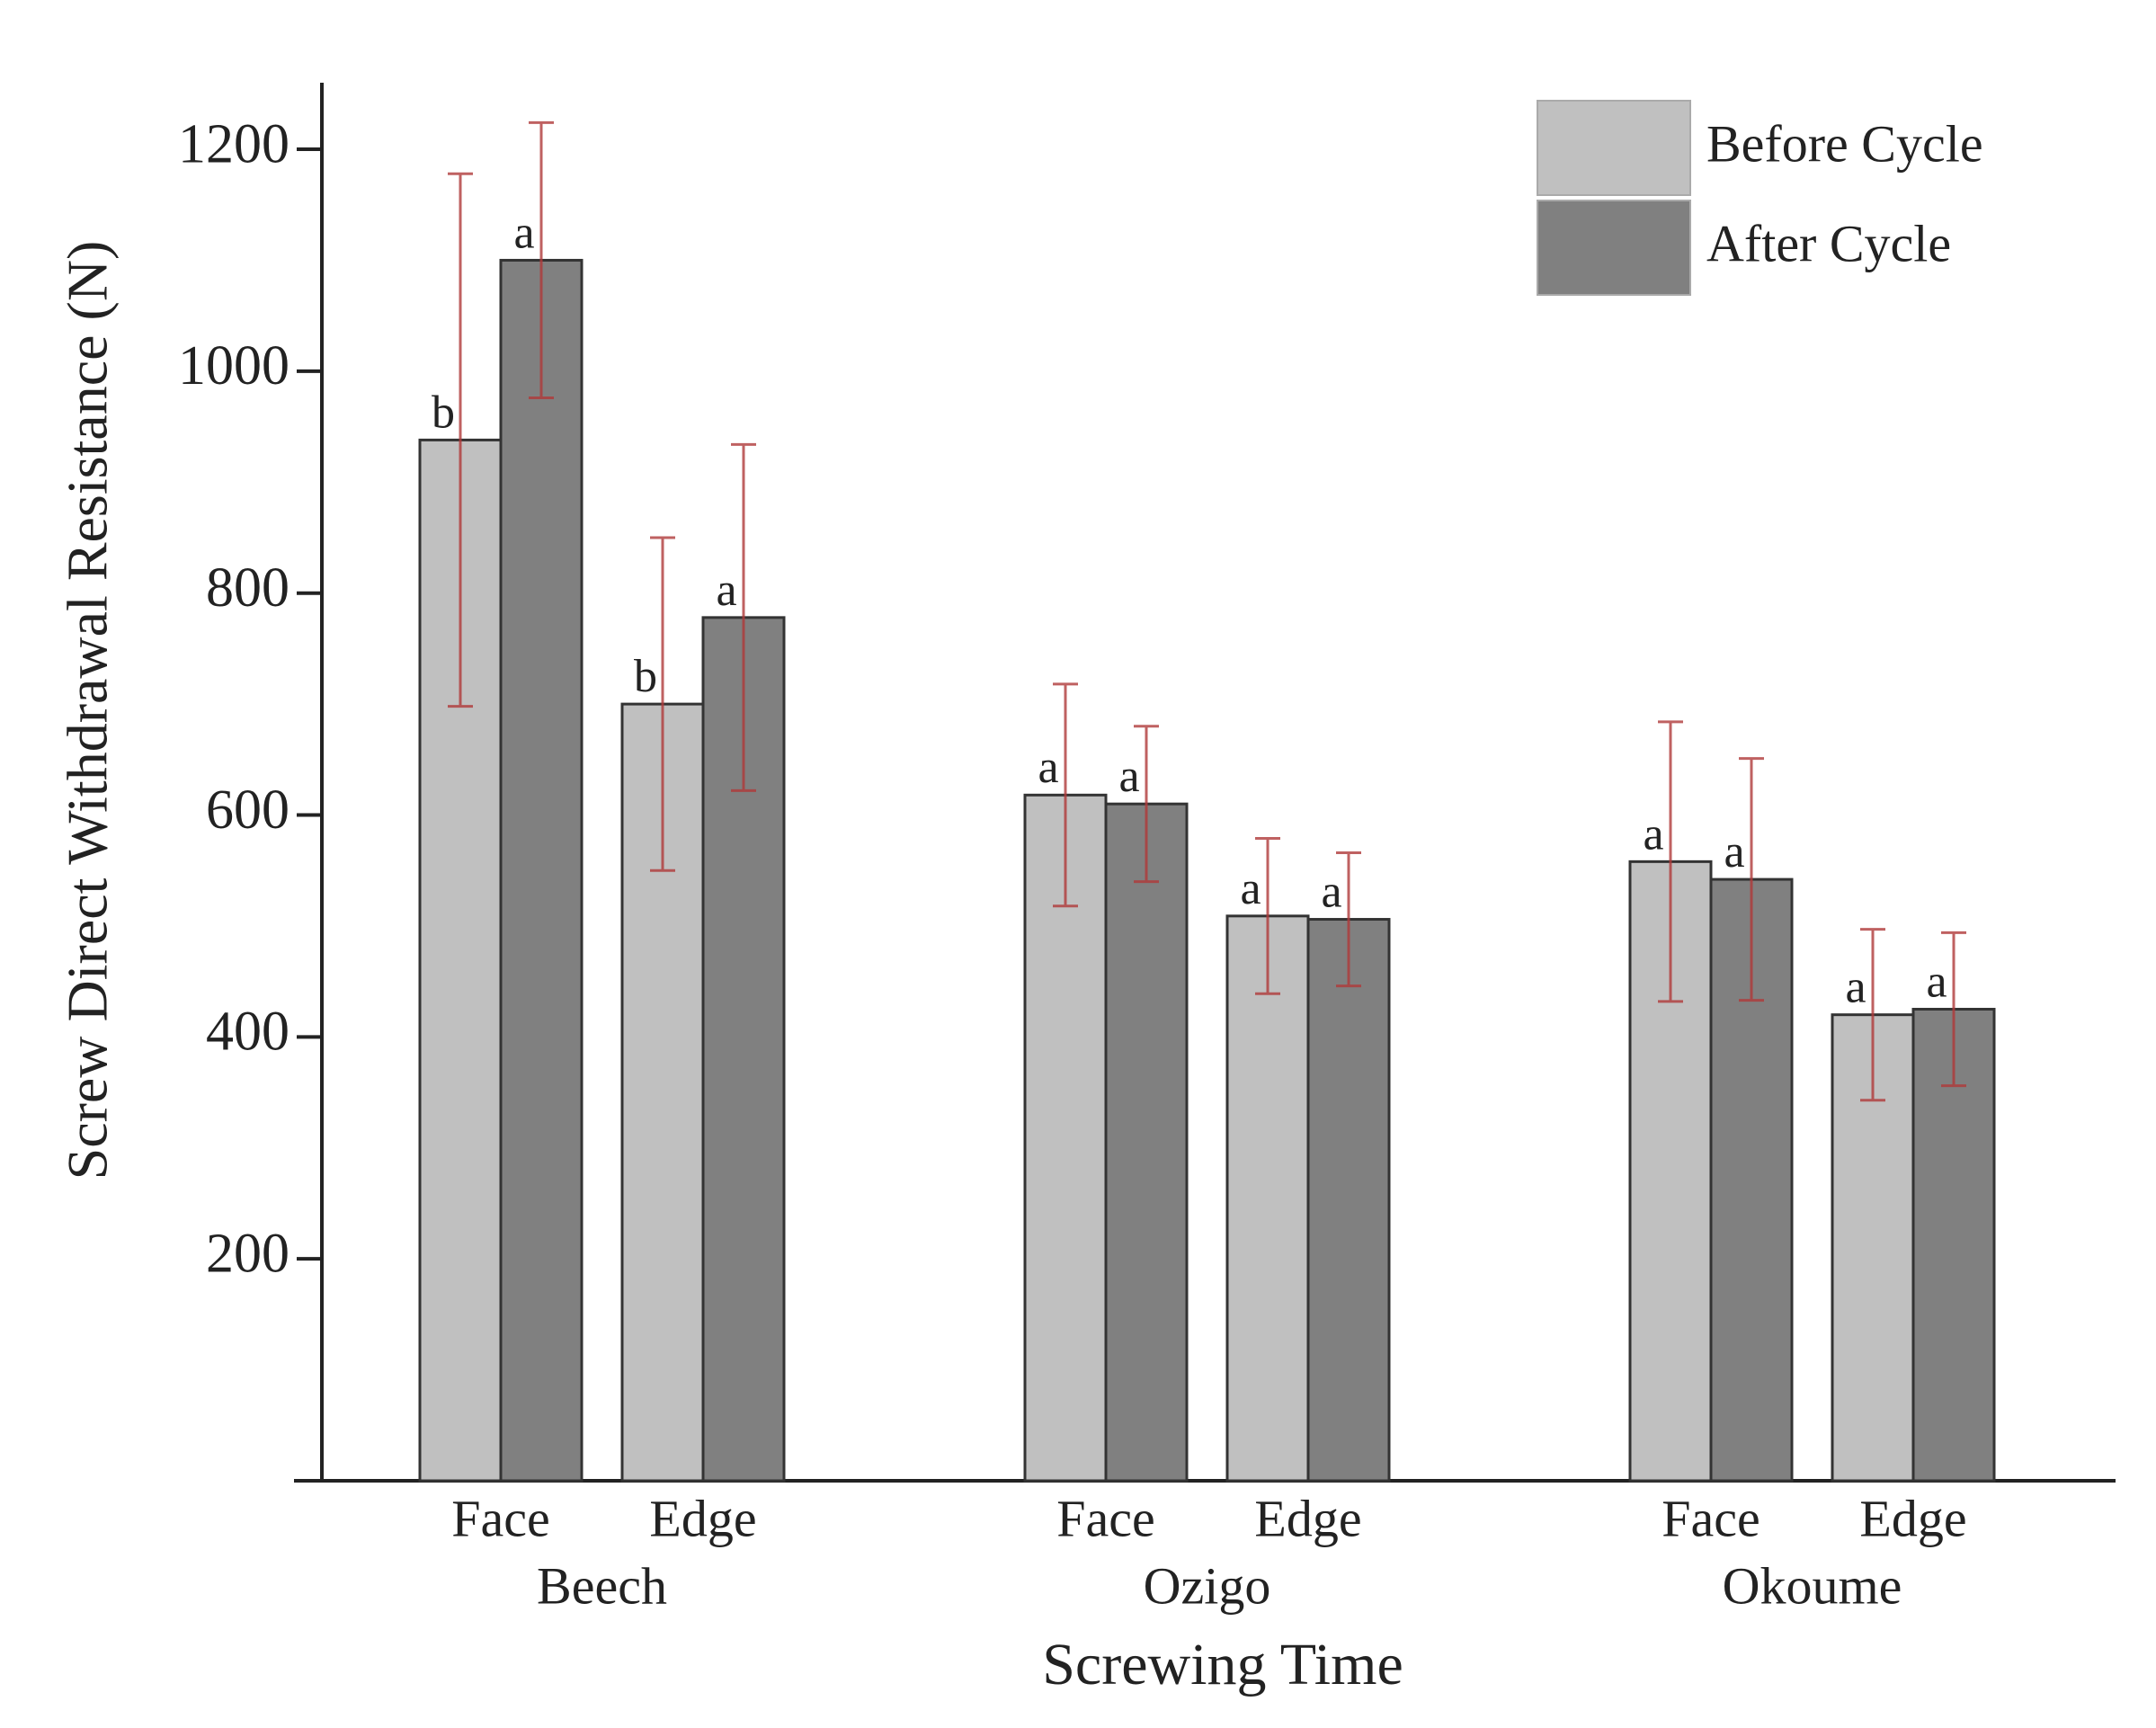 Image resolution: width=2156 pixels, height=1728 pixels. Describe the element at coordinates (234, 143) in the screenshot. I see `y-tick-label: 1200` at that location.